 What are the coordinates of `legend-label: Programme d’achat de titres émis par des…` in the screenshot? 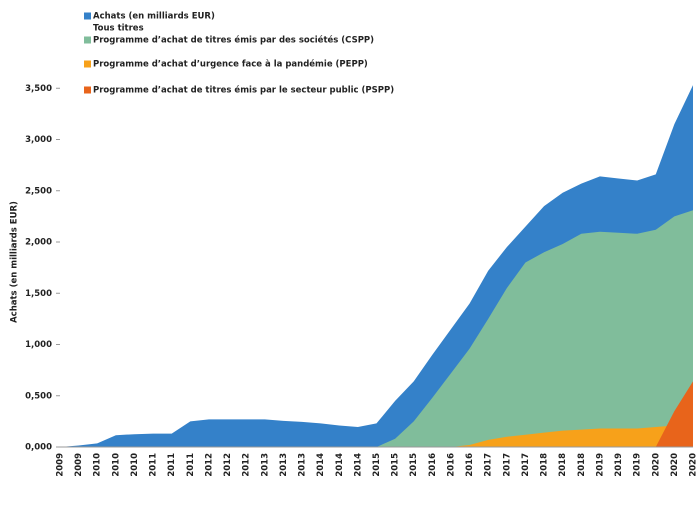 It's located at (233, 40).